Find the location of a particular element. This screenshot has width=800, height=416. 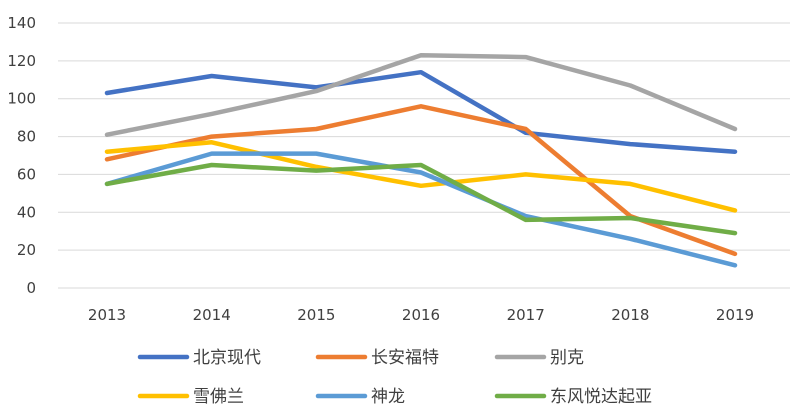

y-tick-label: 140 is located at coordinates (21, 23).